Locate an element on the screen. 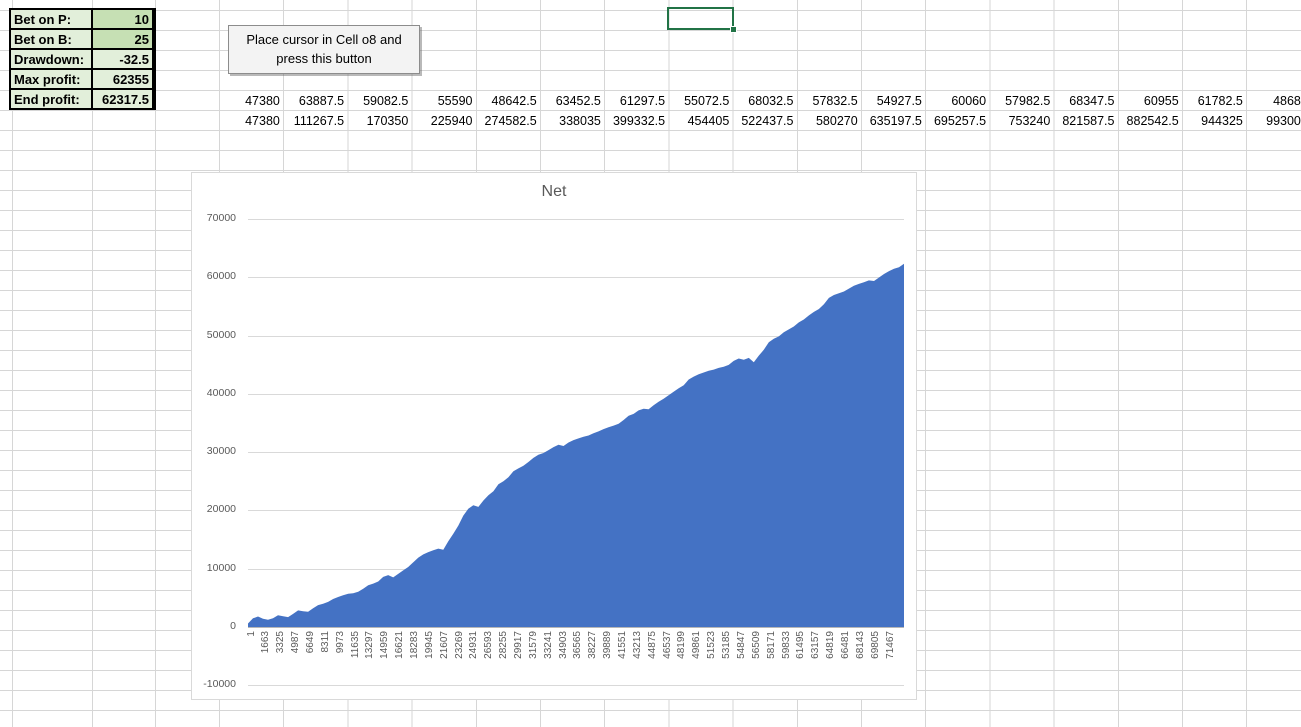  cell-value: 454405 is located at coordinates (708, 120).